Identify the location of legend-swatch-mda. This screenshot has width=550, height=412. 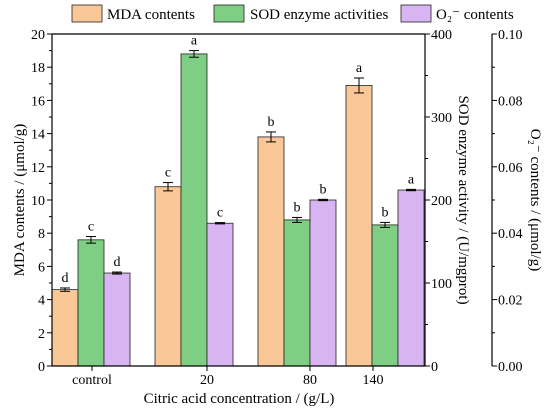
(87, 13).